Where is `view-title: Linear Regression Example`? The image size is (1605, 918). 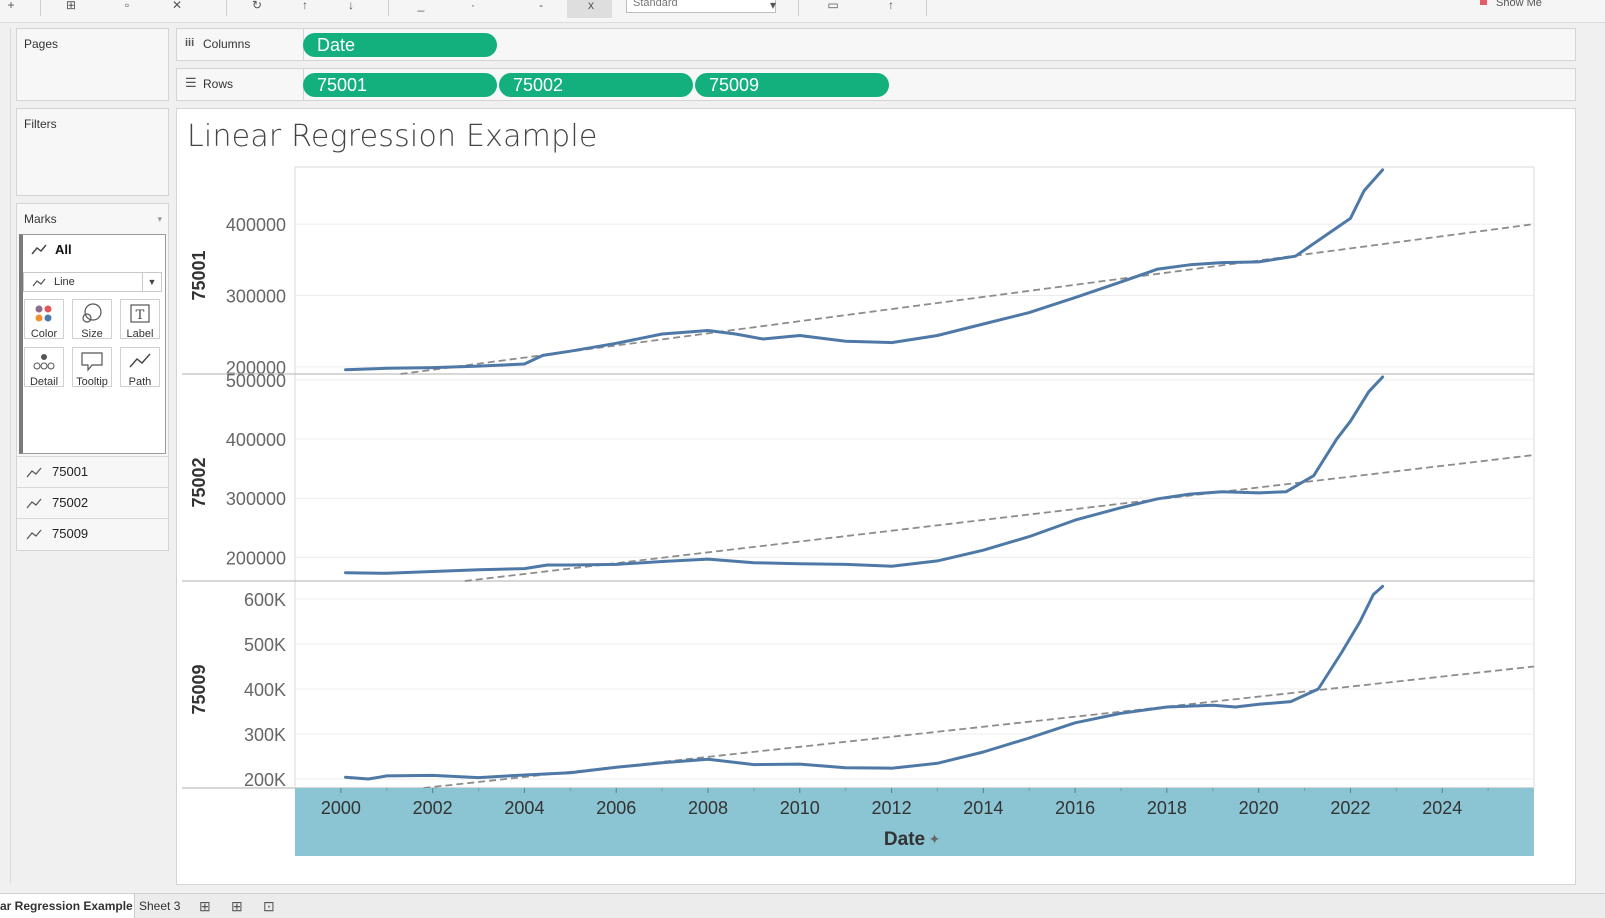
view-title: Linear Regression Example is located at coordinates (392, 136).